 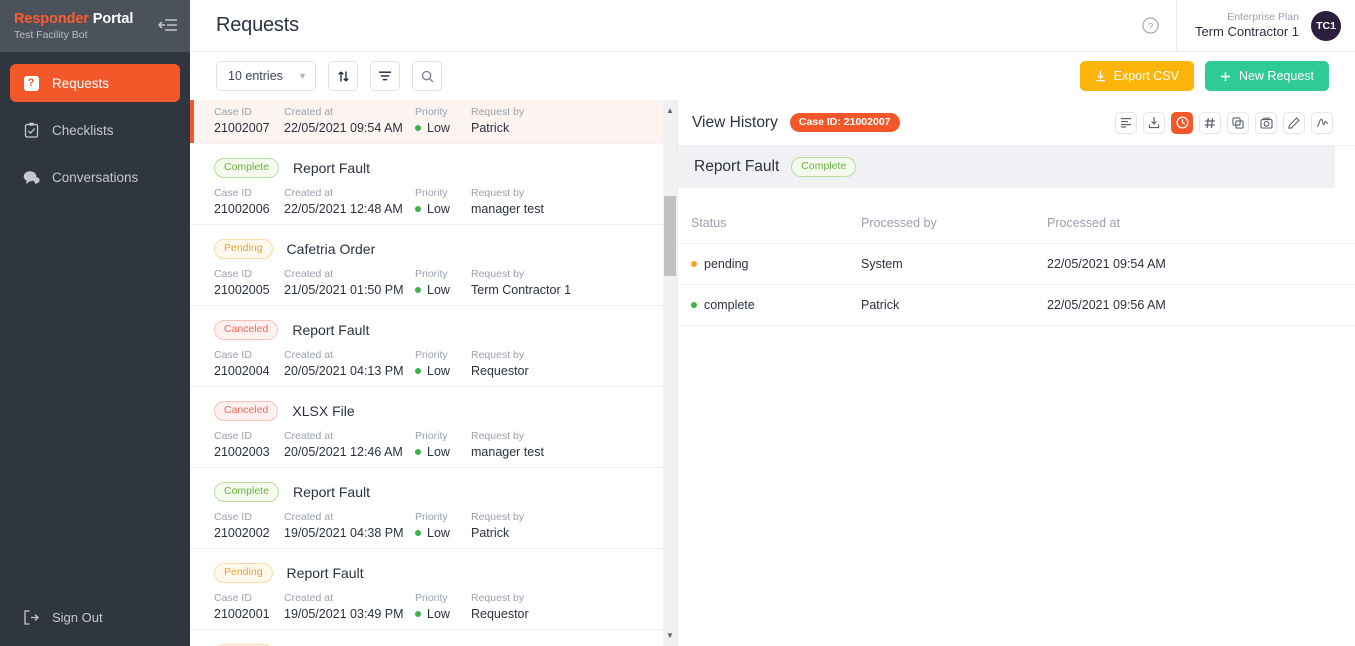 I want to click on export-csv-button: Export CSV, so click(x=1136, y=76).